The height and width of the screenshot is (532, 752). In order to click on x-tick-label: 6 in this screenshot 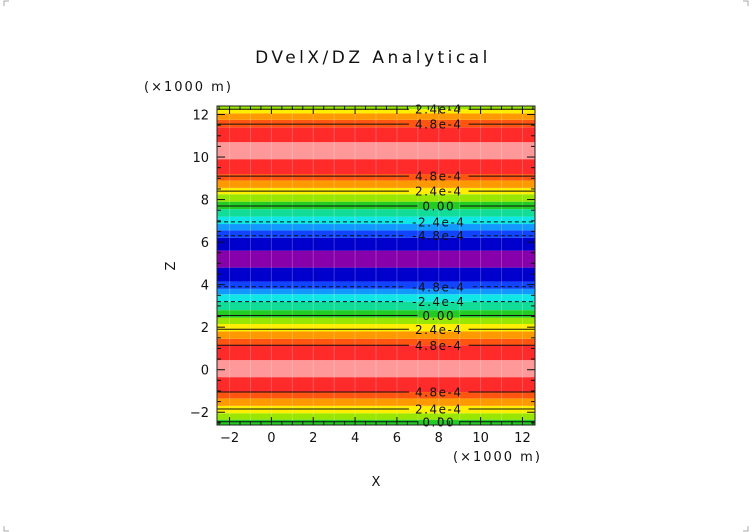, I will do `click(397, 438)`.